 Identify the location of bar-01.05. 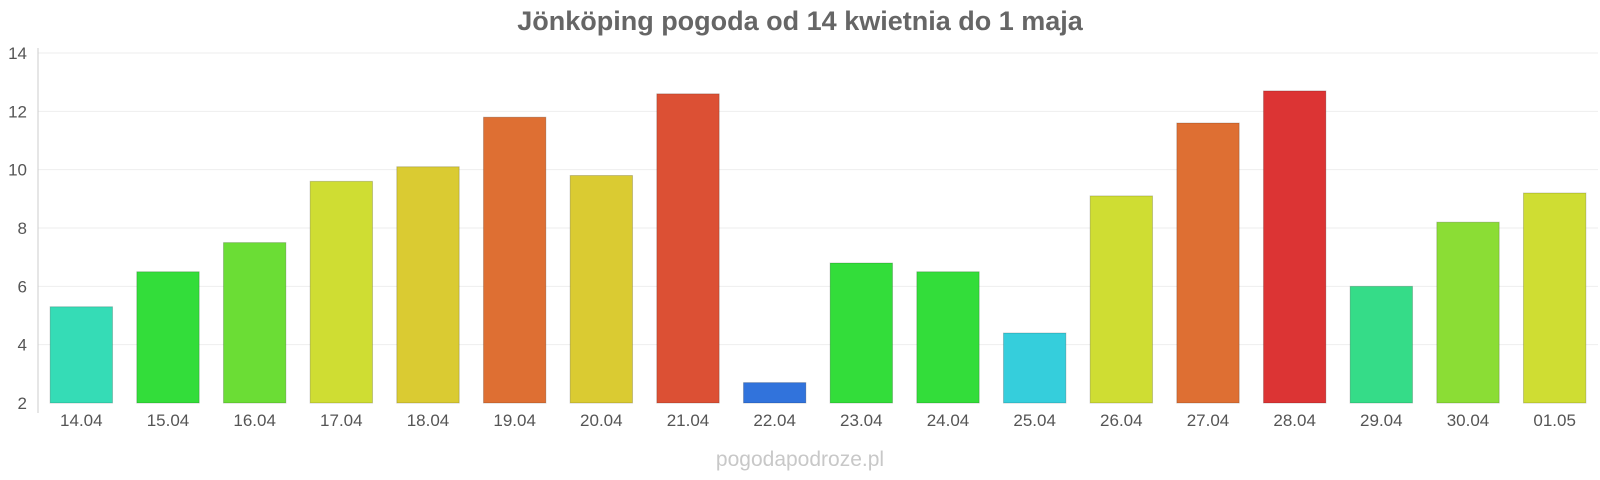
(1554, 298).